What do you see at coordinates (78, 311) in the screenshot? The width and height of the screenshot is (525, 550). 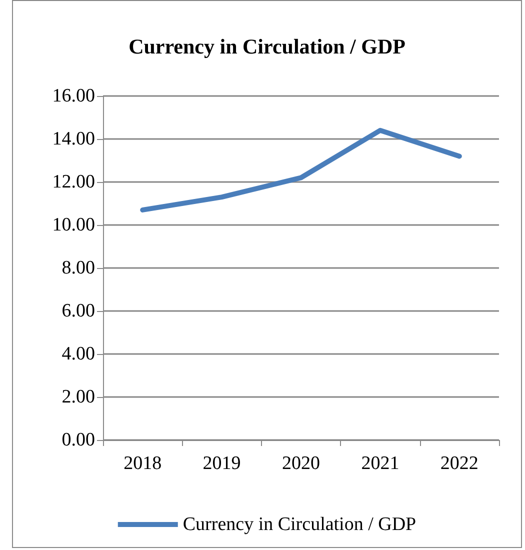 I see `y-tick-label: 6.00` at bounding box center [78, 311].